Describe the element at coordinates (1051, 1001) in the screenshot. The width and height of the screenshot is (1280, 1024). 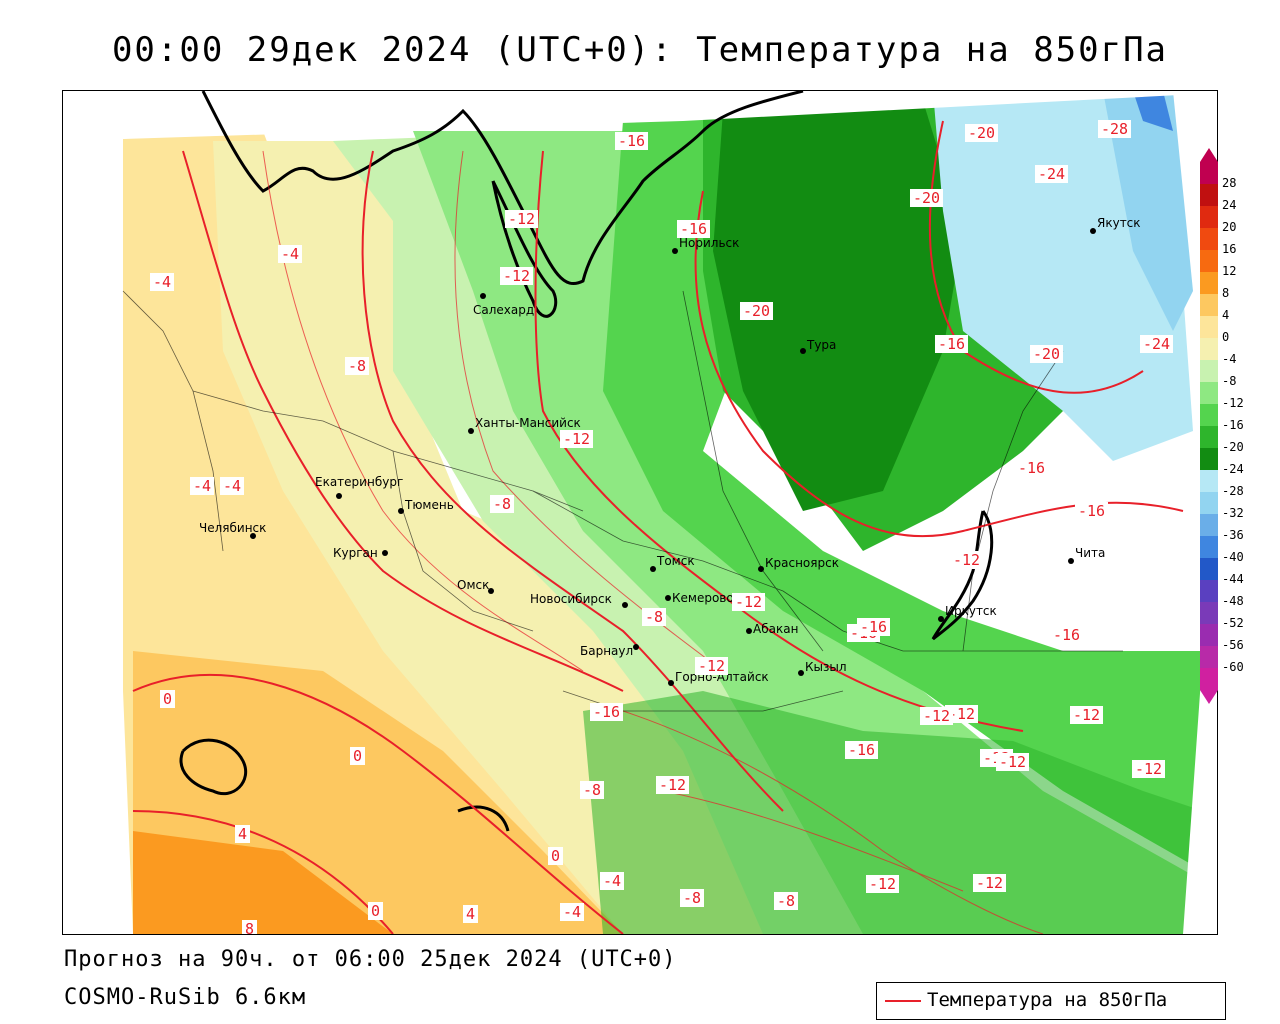
I see `legend: Температура на 850гПа` at that location.